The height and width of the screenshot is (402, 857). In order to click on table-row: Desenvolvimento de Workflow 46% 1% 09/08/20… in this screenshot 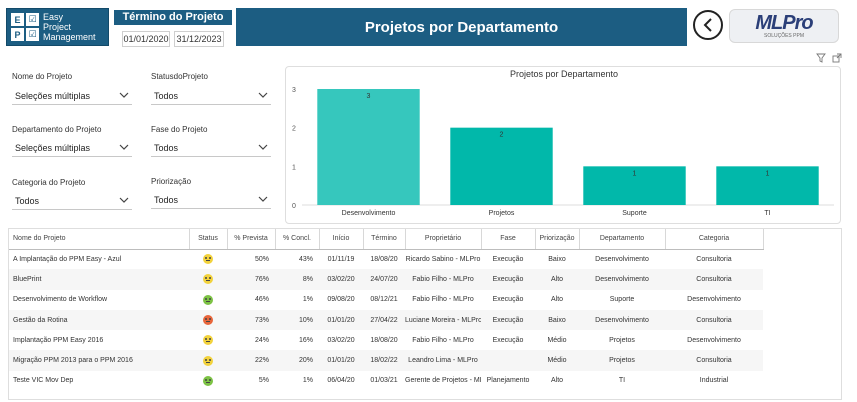, I will do `click(386, 300)`.